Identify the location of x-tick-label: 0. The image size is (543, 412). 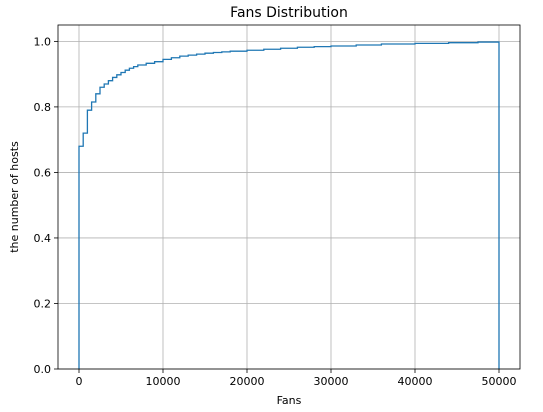
(79, 381).